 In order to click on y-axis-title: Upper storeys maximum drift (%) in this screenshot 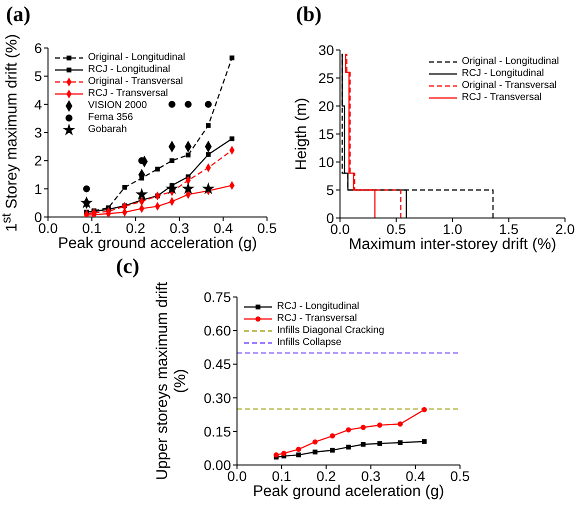, I will do `click(172, 381)`.